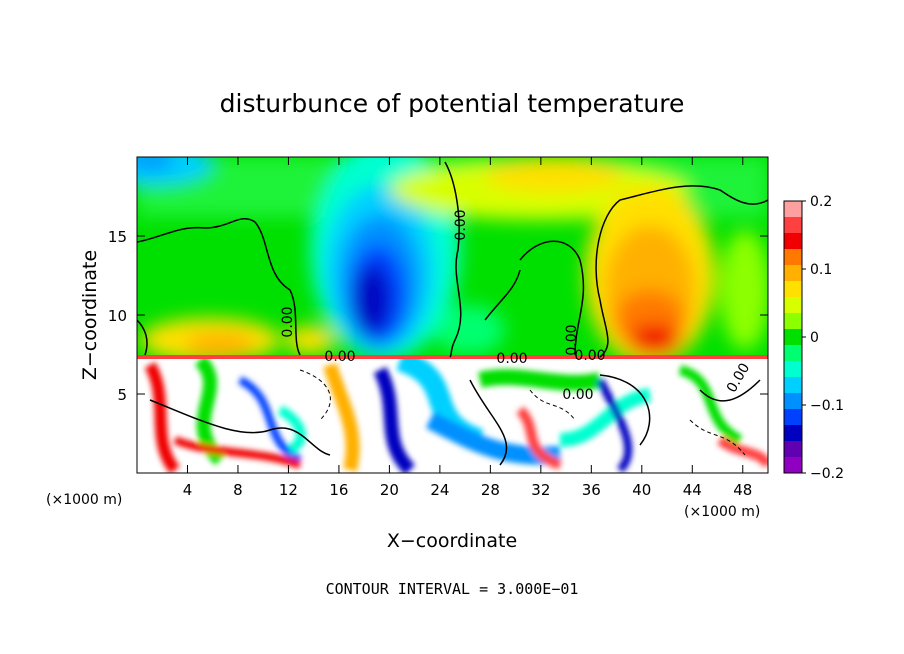 This screenshot has width=904, height=654. What do you see at coordinates (742, 490) in the screenshot?
I see `x-tick-label: 48` at bounding box center [742, 490].